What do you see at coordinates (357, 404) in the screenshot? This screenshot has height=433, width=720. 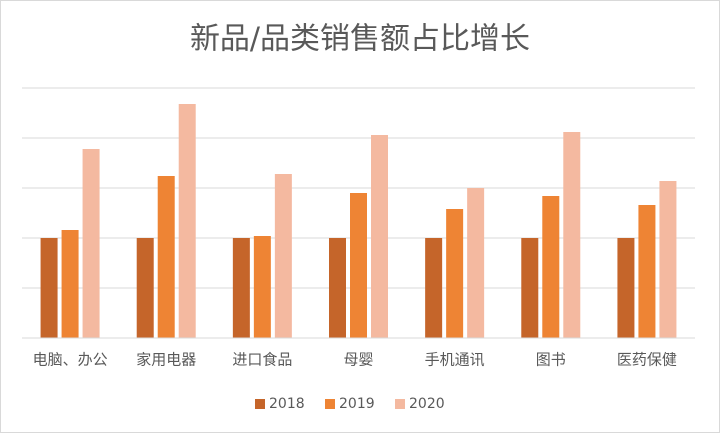 I see `legend-label: 2019` at bounding box center [357, 404].